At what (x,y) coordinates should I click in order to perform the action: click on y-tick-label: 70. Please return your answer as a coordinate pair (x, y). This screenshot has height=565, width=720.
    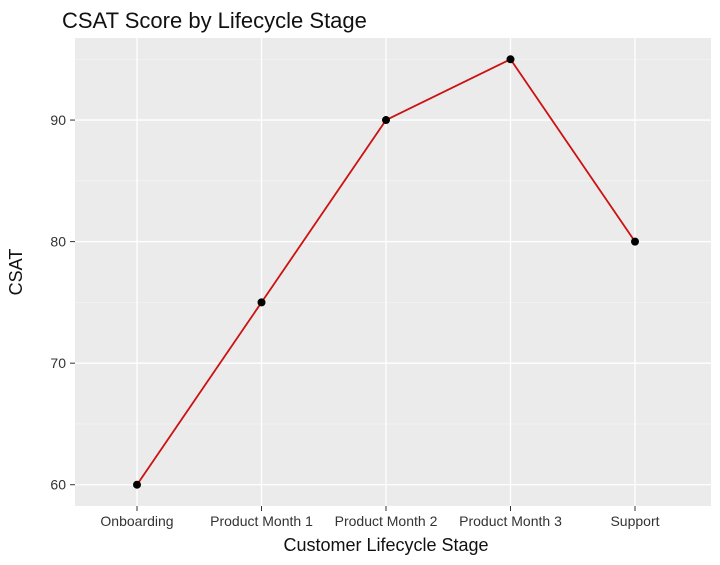
    Looking at the image, I should click on (58, 363).